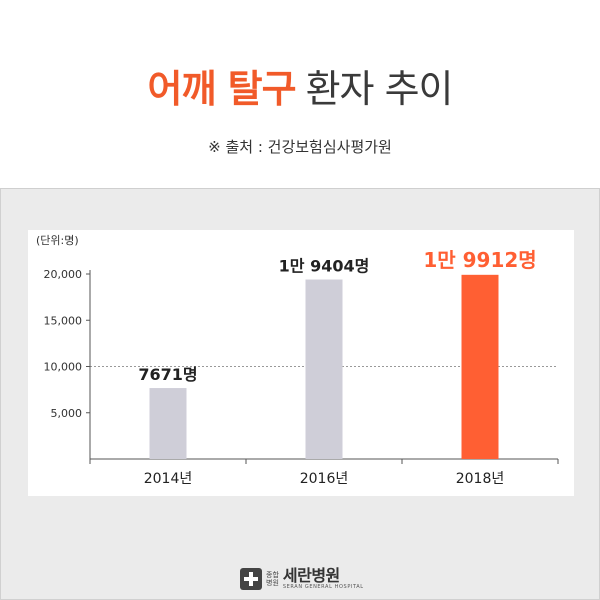 The height and width of the screenshot is (600, 600). I want to click on source-note: ※ 출처 : 건강보험심사평가원, so click(300, 147).